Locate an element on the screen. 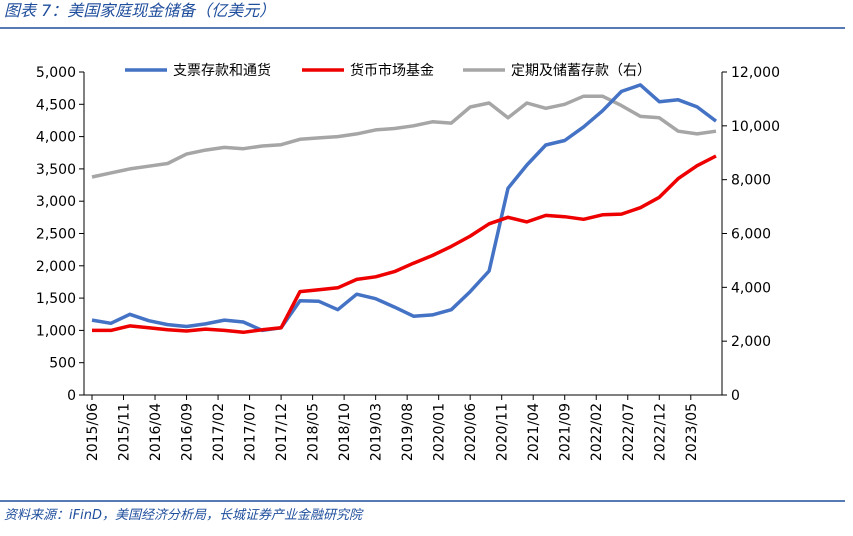 The height and width of the screenshot is (536, 853). y2-tick-label: 0 is located at coordinates (735, 396).